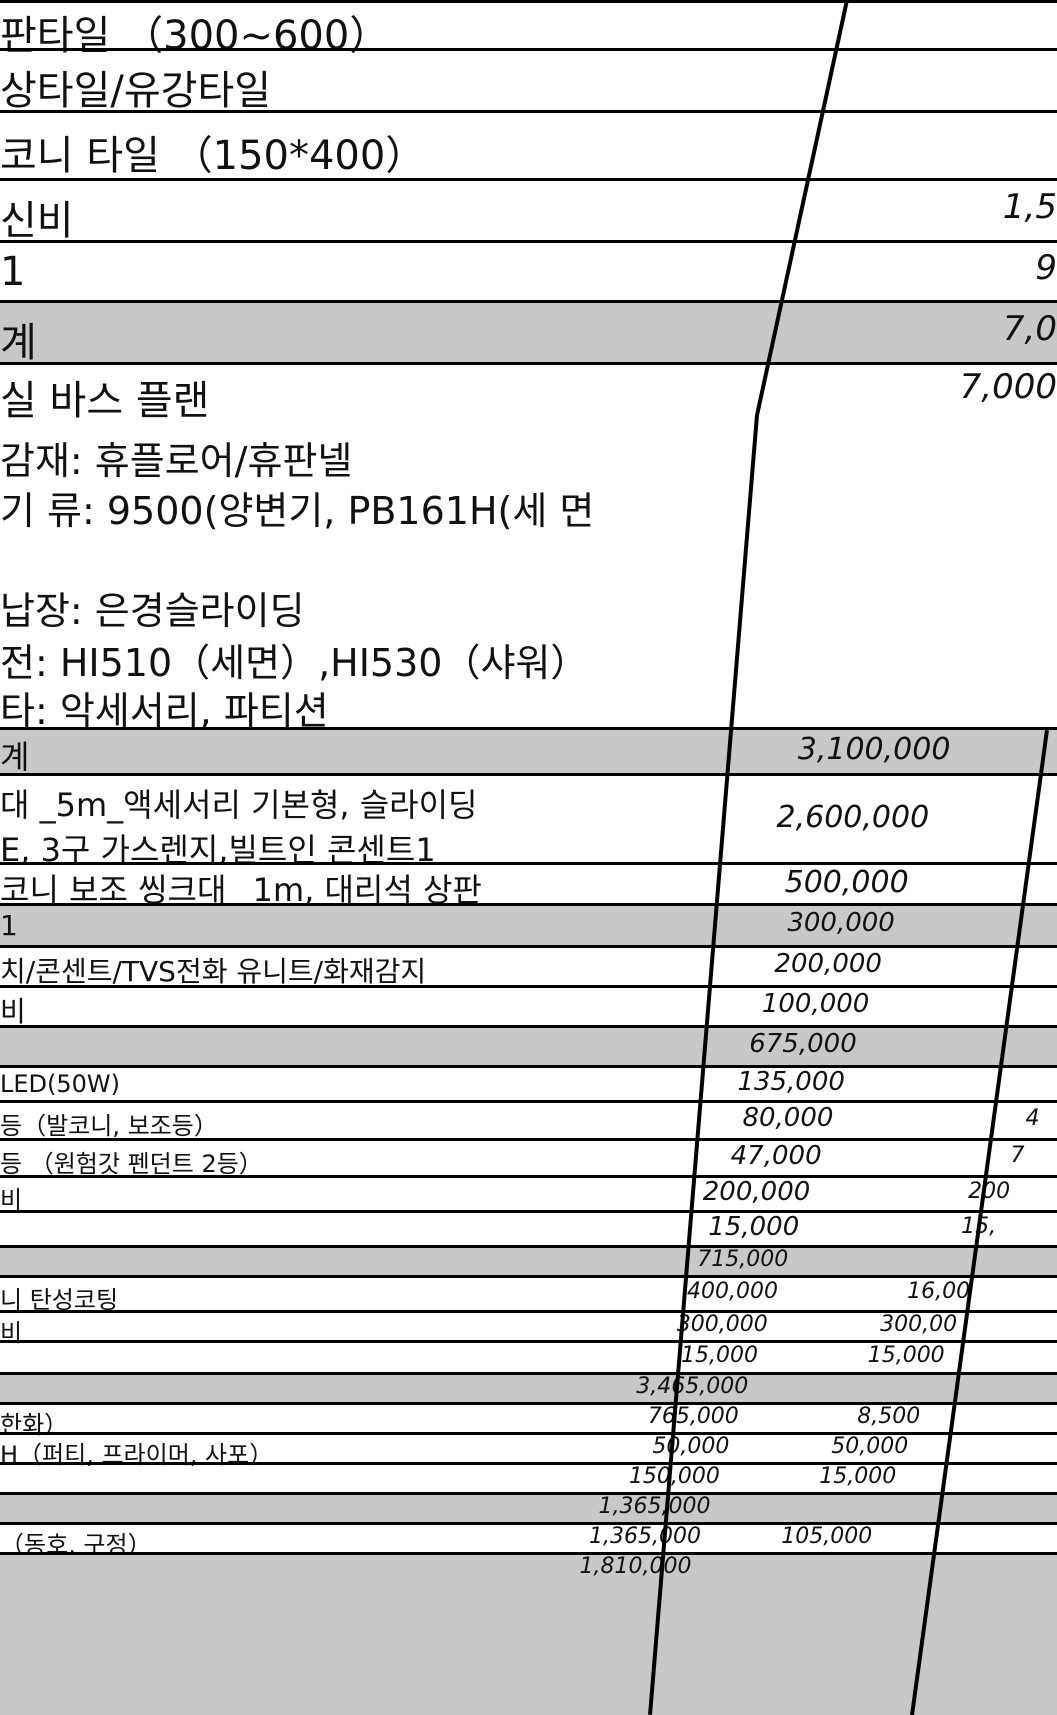  I want to click on row-amount: 47,000, so click(776, 1155).